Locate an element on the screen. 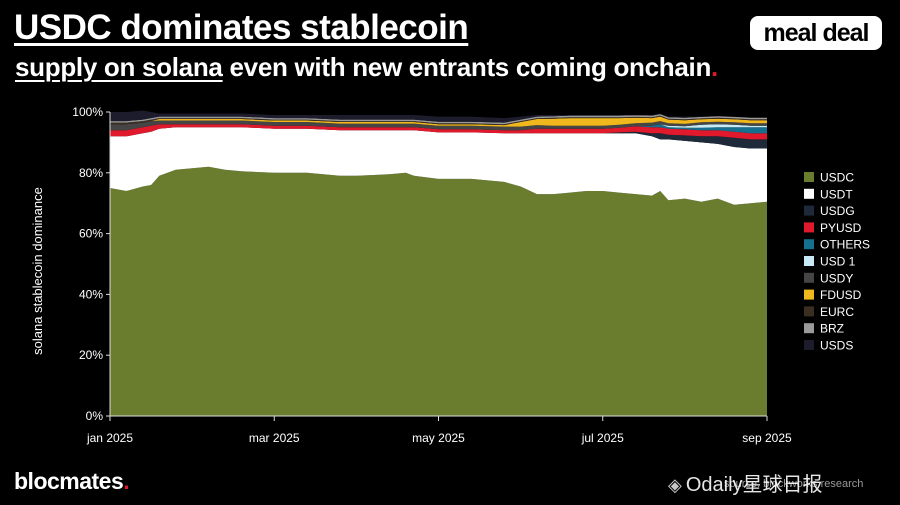 The width and height of the screenshot is (900, 505). legend-swatch-eurc is located at coordinates (809, 311).